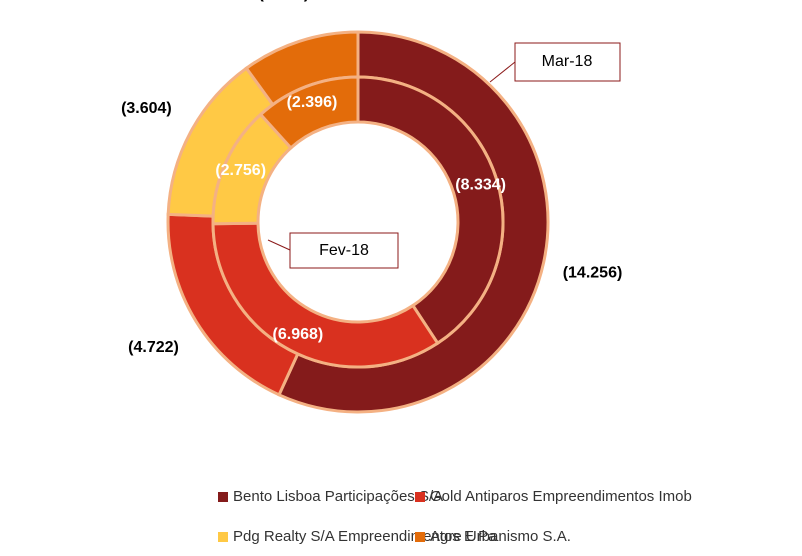 This screenshot has width=802, height=556. Describe the element at coordinates (365, 536) in the screenshot. I see `legend-label: Pdg Realty S/A Empreendimentos E Pa` at that location.